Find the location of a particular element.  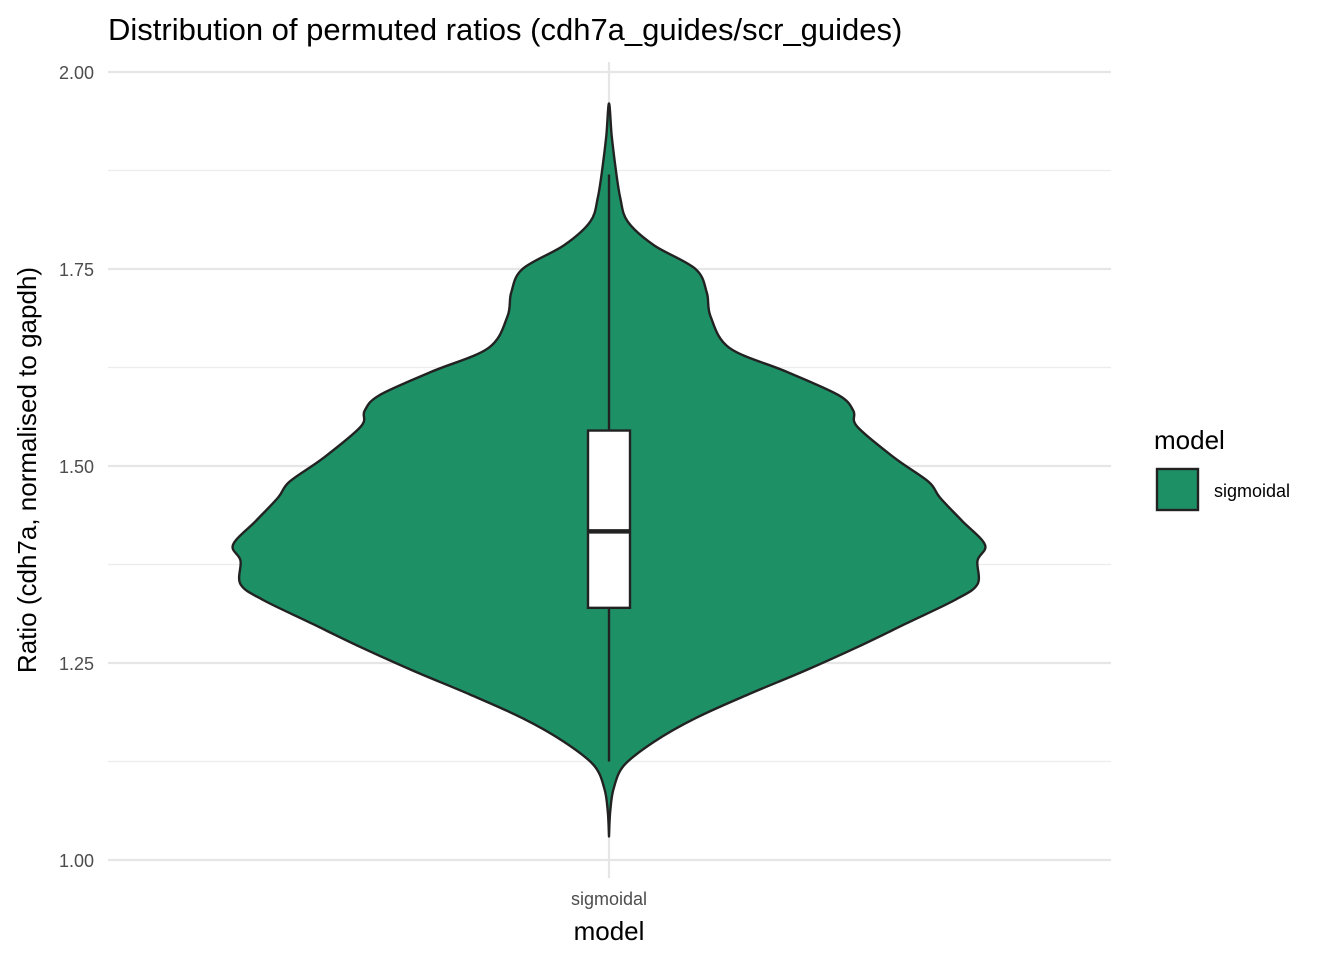

y-axis-title: Ratio (cdh7a, normalised to gapdh) is located at coordinates (27, 470).